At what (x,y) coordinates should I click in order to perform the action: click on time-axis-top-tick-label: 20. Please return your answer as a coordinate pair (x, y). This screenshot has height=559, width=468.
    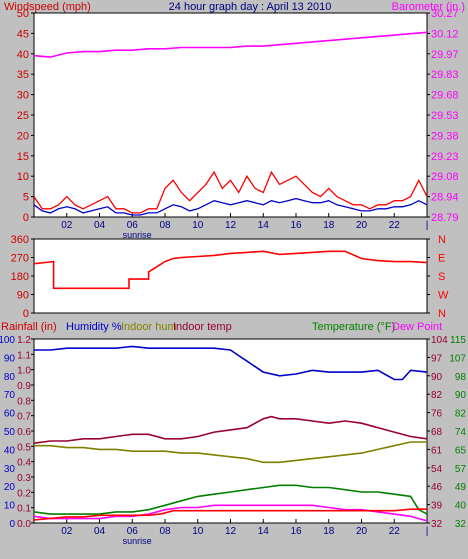
    Looking at the image, I should click on (362, 225).